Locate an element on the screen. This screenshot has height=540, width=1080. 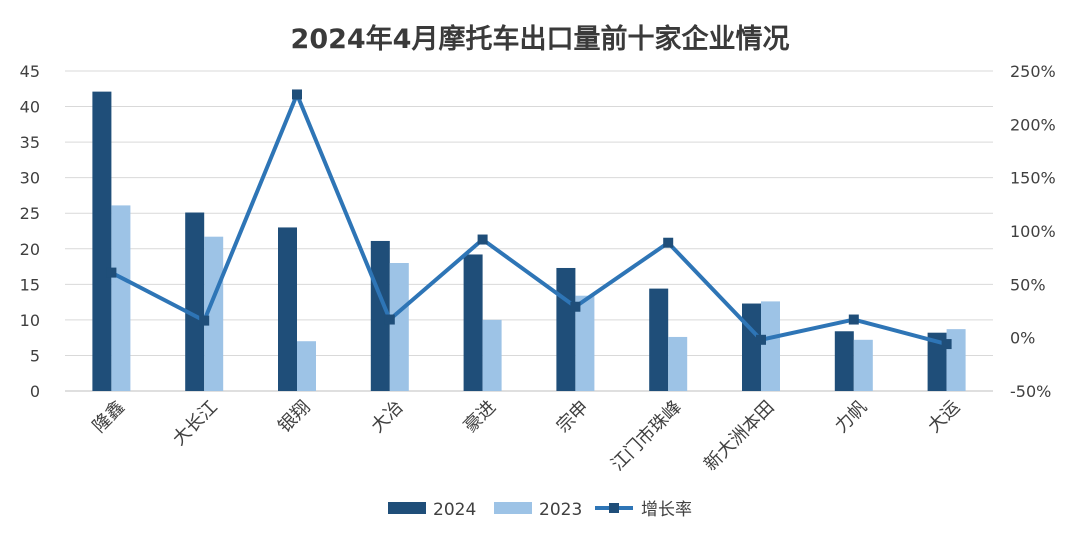
category-label: 江门市珠峰 is located at coordinates (646, 436).